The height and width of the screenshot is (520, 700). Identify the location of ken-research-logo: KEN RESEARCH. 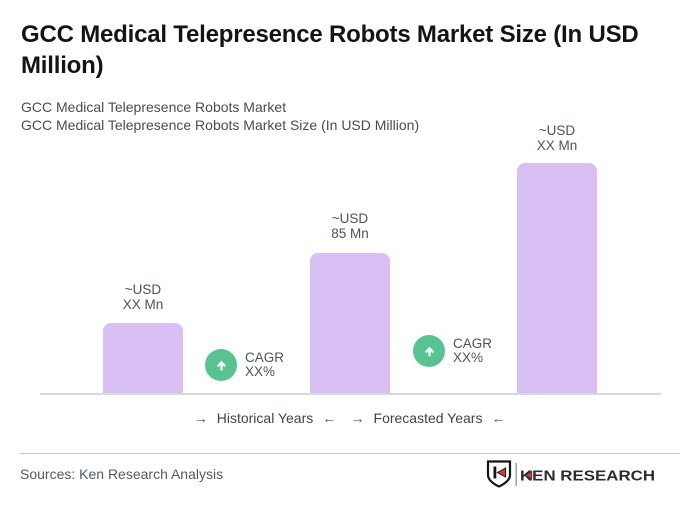
(571, 475).